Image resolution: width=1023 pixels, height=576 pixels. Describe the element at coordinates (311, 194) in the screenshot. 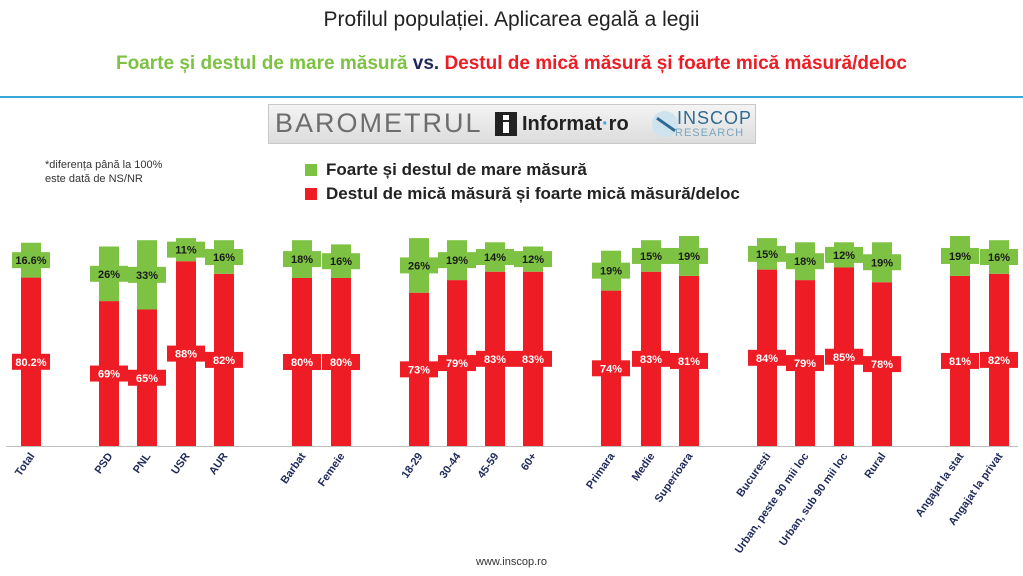

I see `legend-swatch-red` at that location.